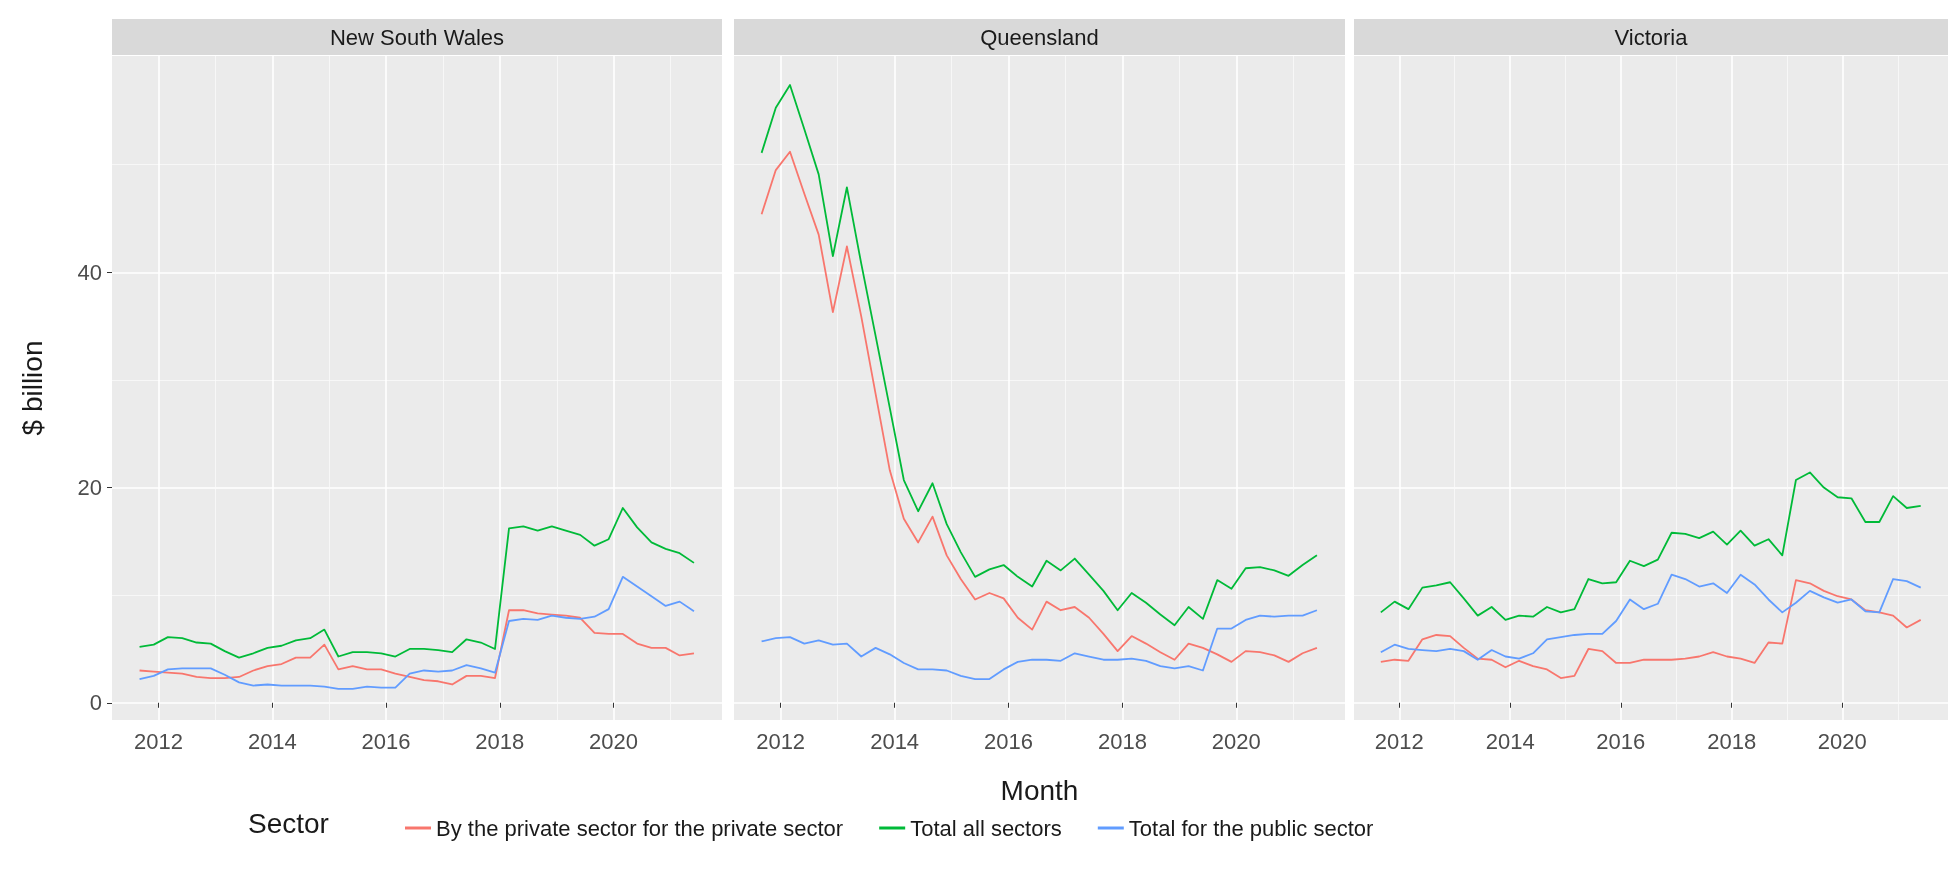 Image resolution: width=1952 pixels, height=882 pixels. Describe the element at coordinates (288, 823) in the screenshot. I see `legend-title: Sector` at that location.